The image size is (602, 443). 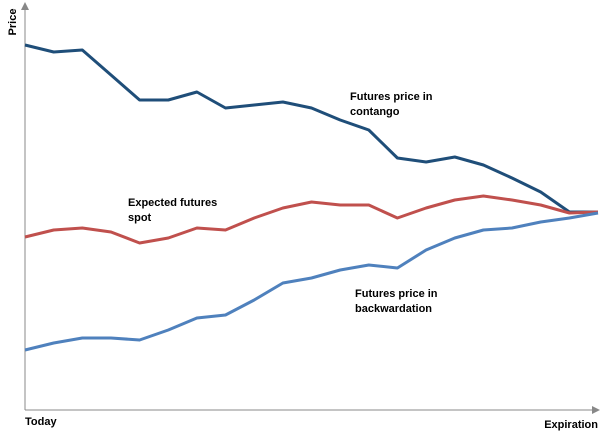 What do you see at coordinates (140, 218) in the screenshot?
I see `annotation: spot` at bounding box center [140, 218].